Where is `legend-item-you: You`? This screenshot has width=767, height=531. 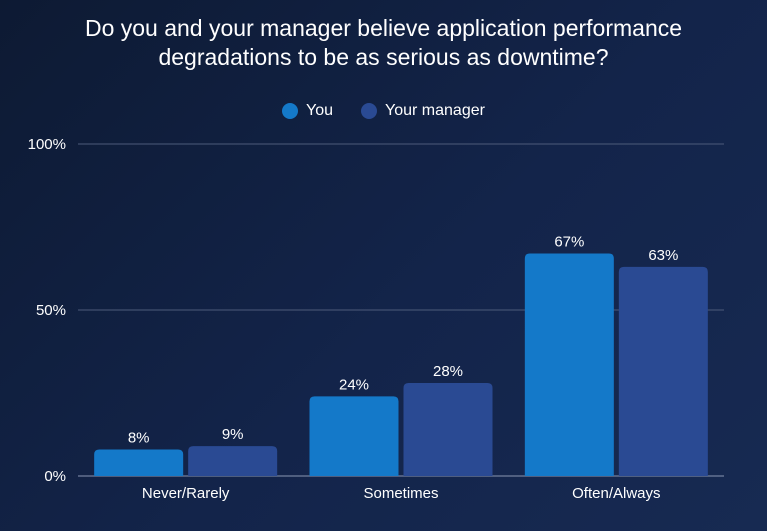 legend-item-you: You is located at coordinates (307, 111).